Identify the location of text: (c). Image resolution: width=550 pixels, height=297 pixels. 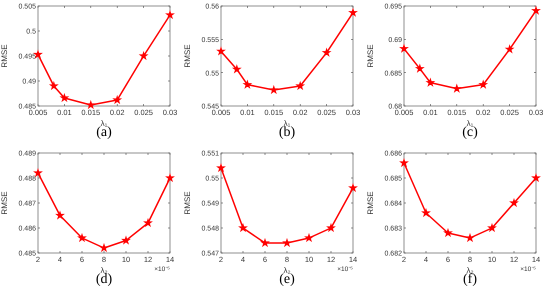
(470, 132).